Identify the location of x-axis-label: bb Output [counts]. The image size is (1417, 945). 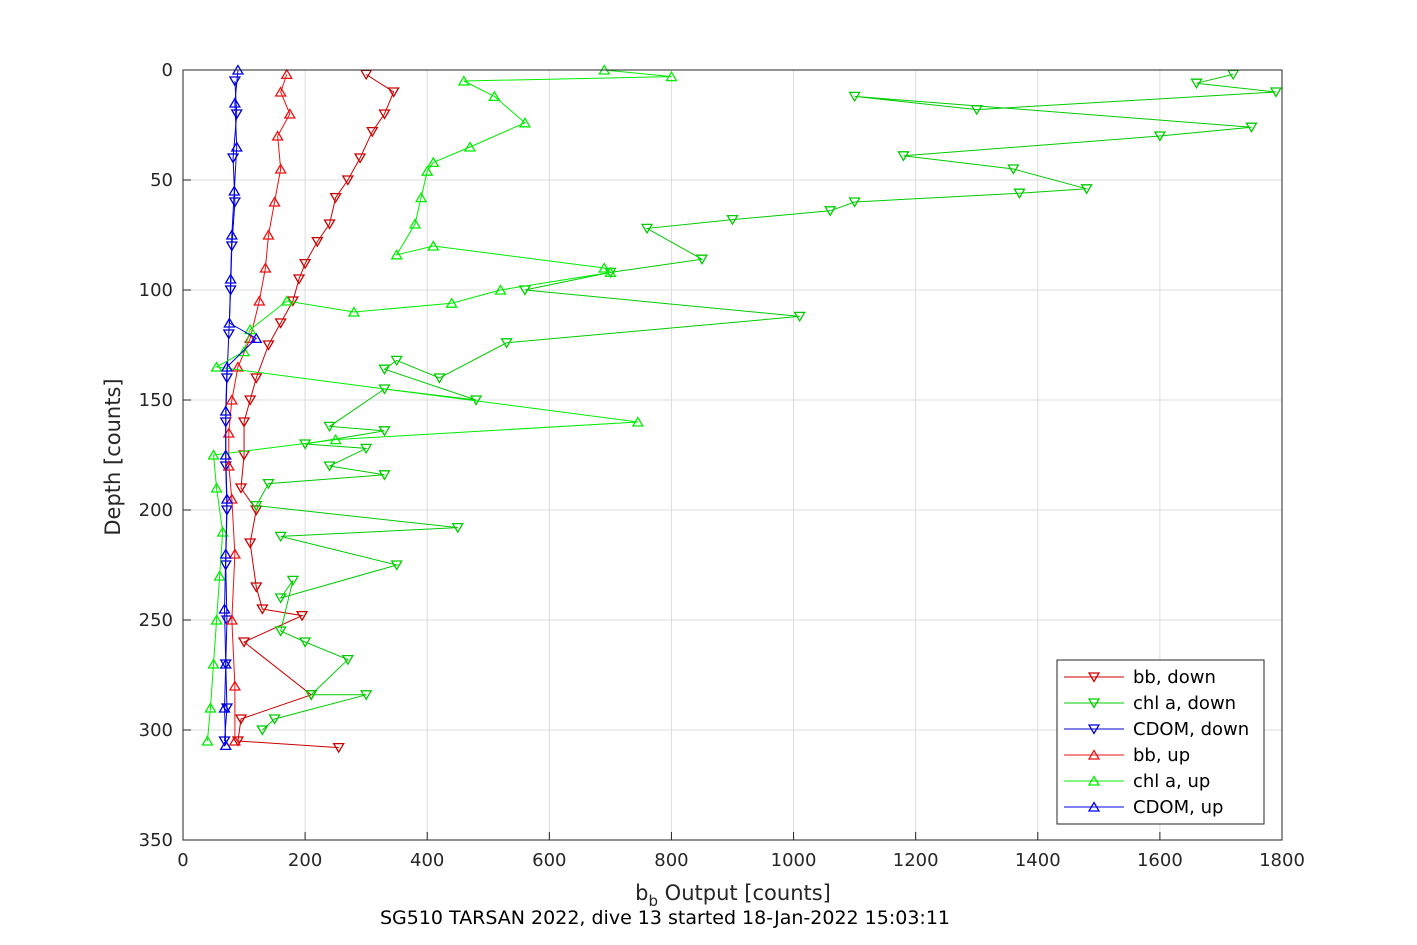
(733, 895).